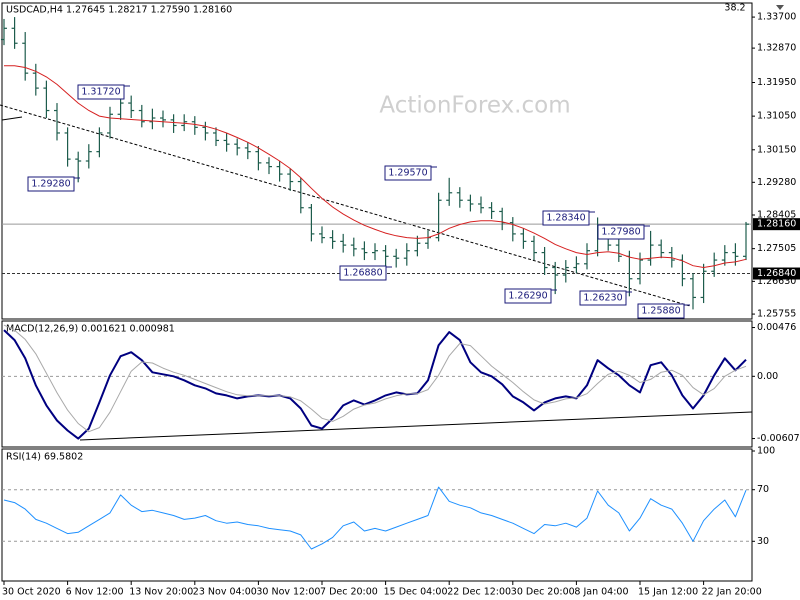 Image resolution: width=800 pixels, height=600 pixels. I want to click on y-tick-label: 1.26630, so click(776, 281).